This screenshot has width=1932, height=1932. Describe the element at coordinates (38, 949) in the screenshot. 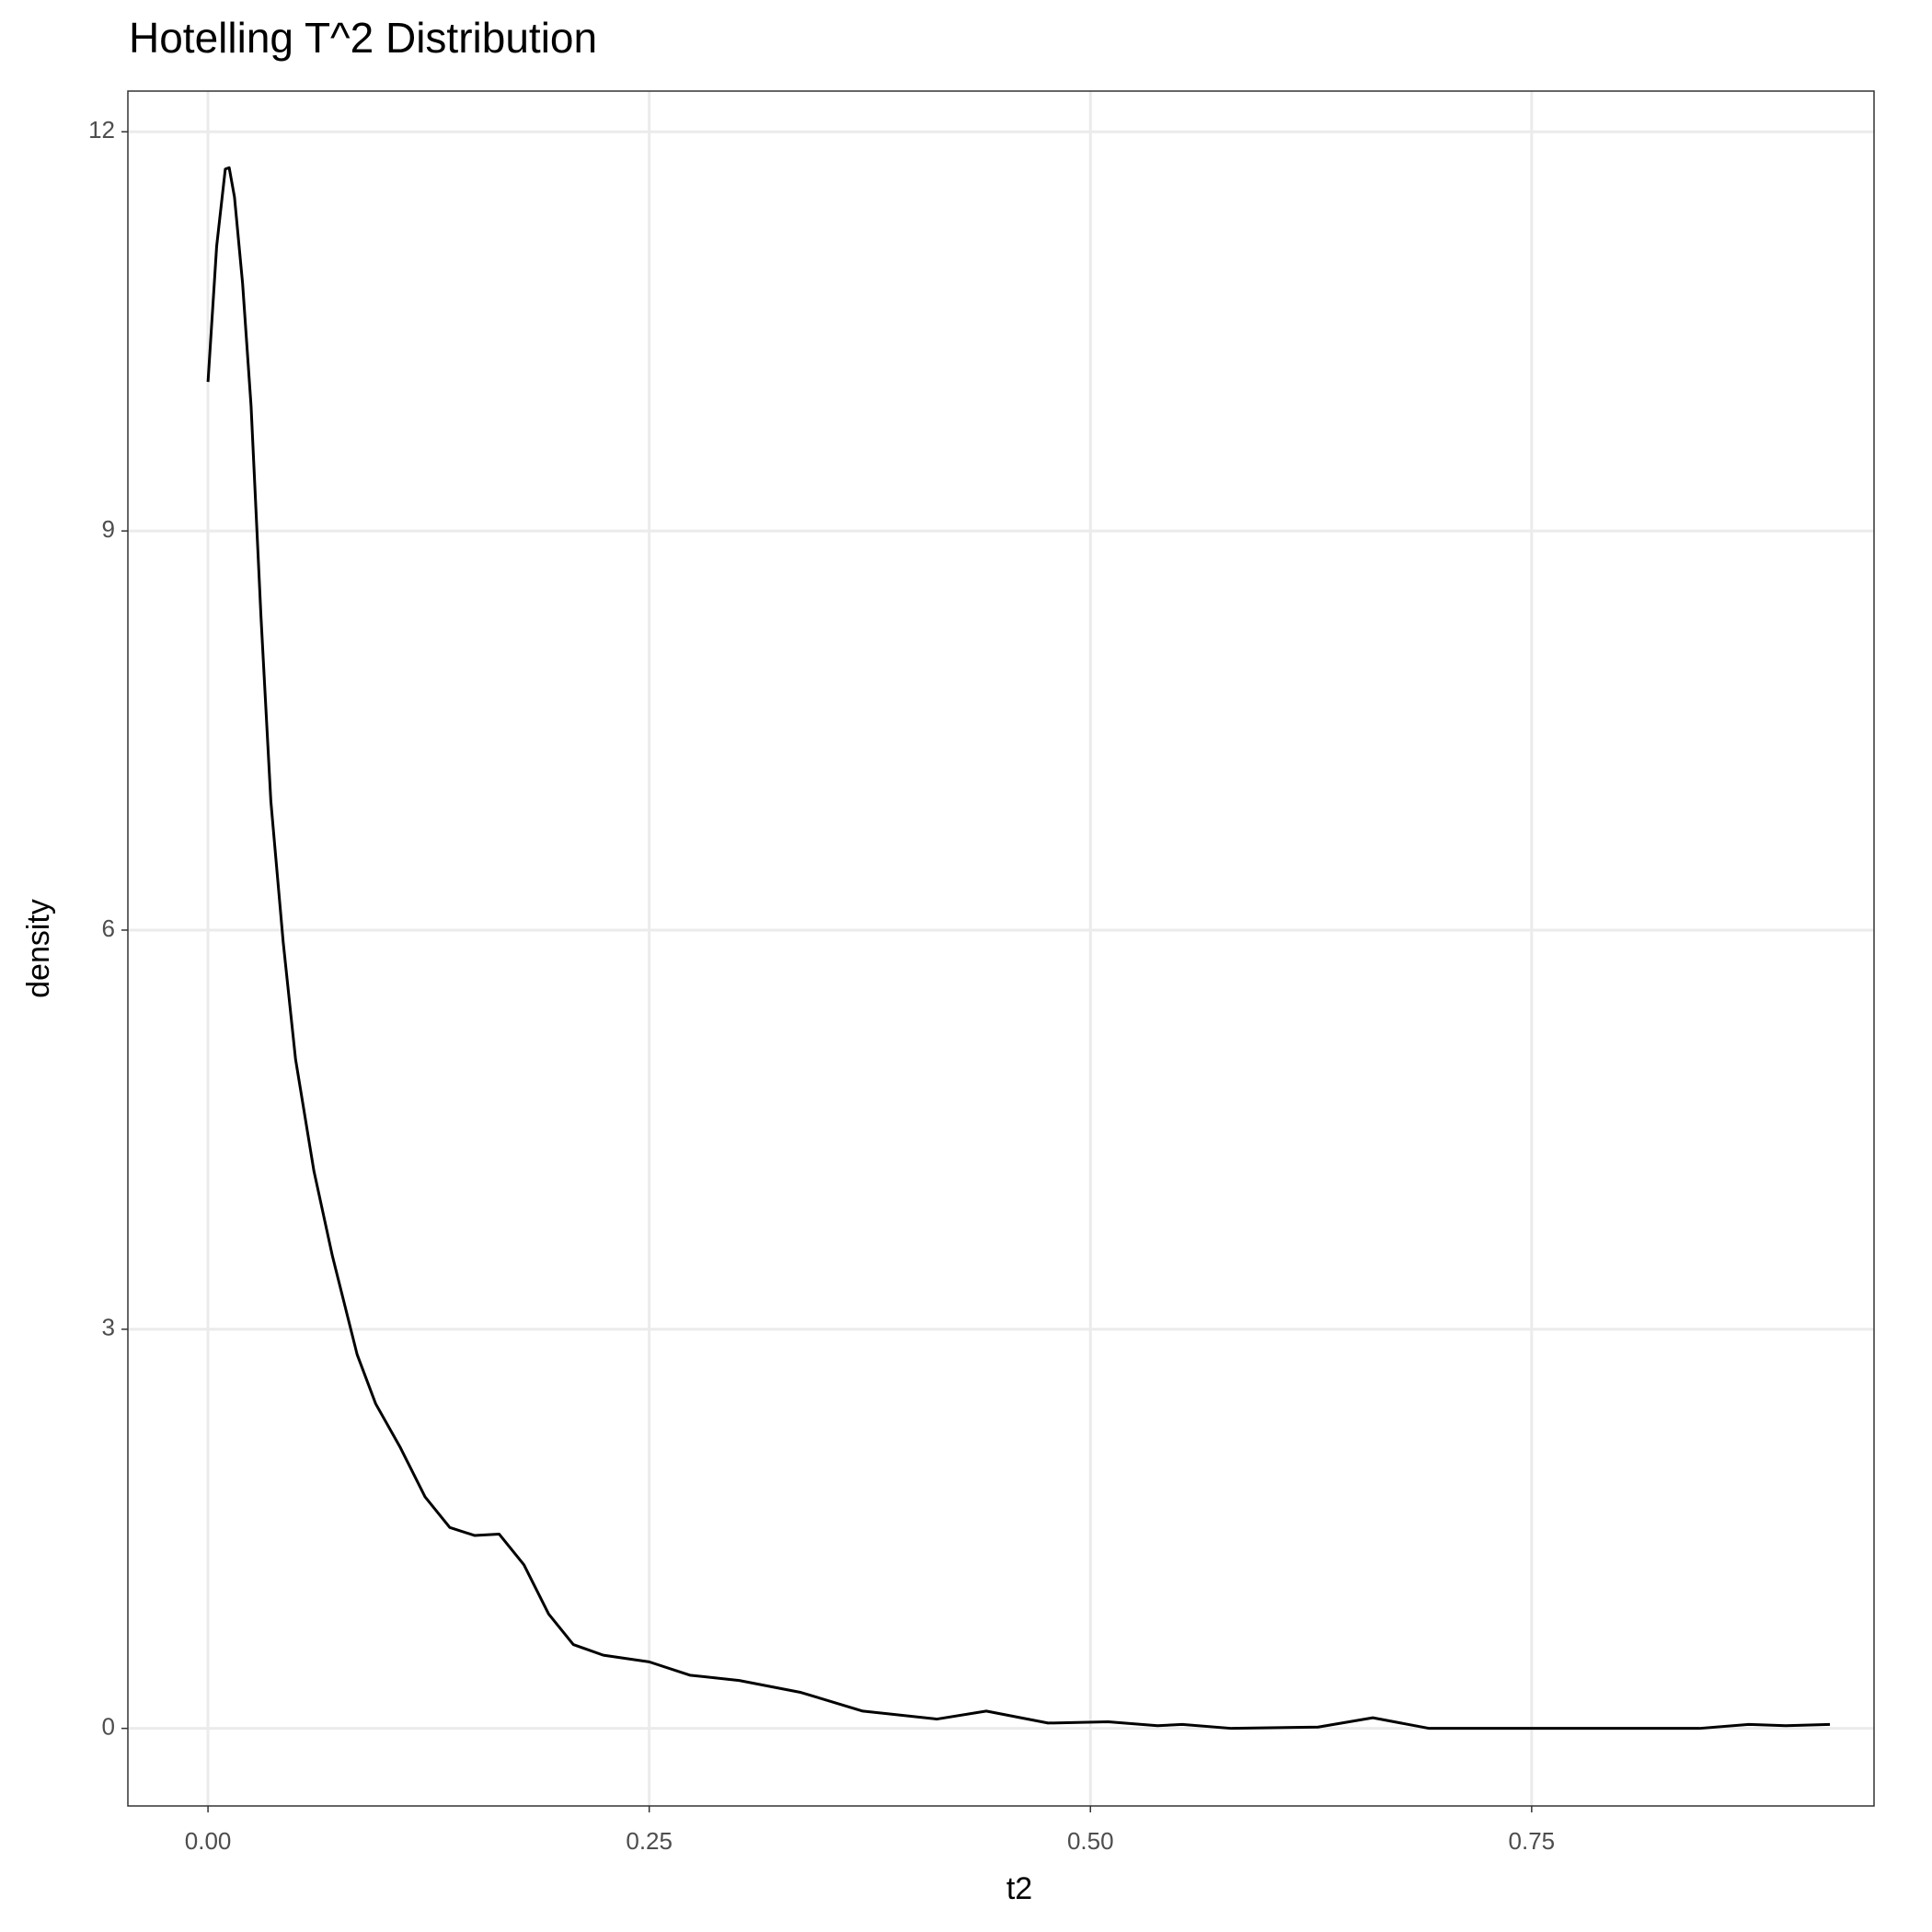

I see `y-axis-title: density` at that location.